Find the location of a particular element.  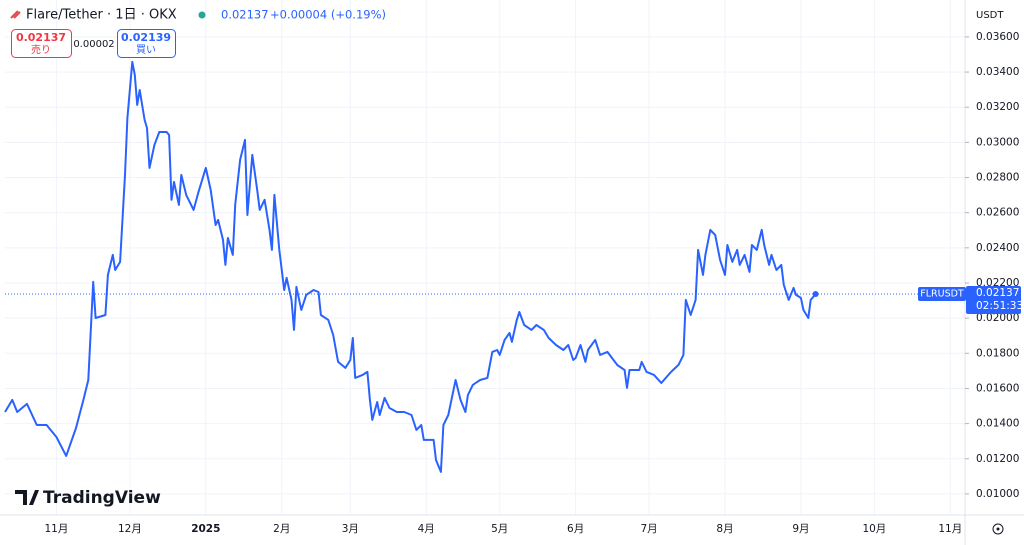

price-tag is located at coordinates (993, 300).